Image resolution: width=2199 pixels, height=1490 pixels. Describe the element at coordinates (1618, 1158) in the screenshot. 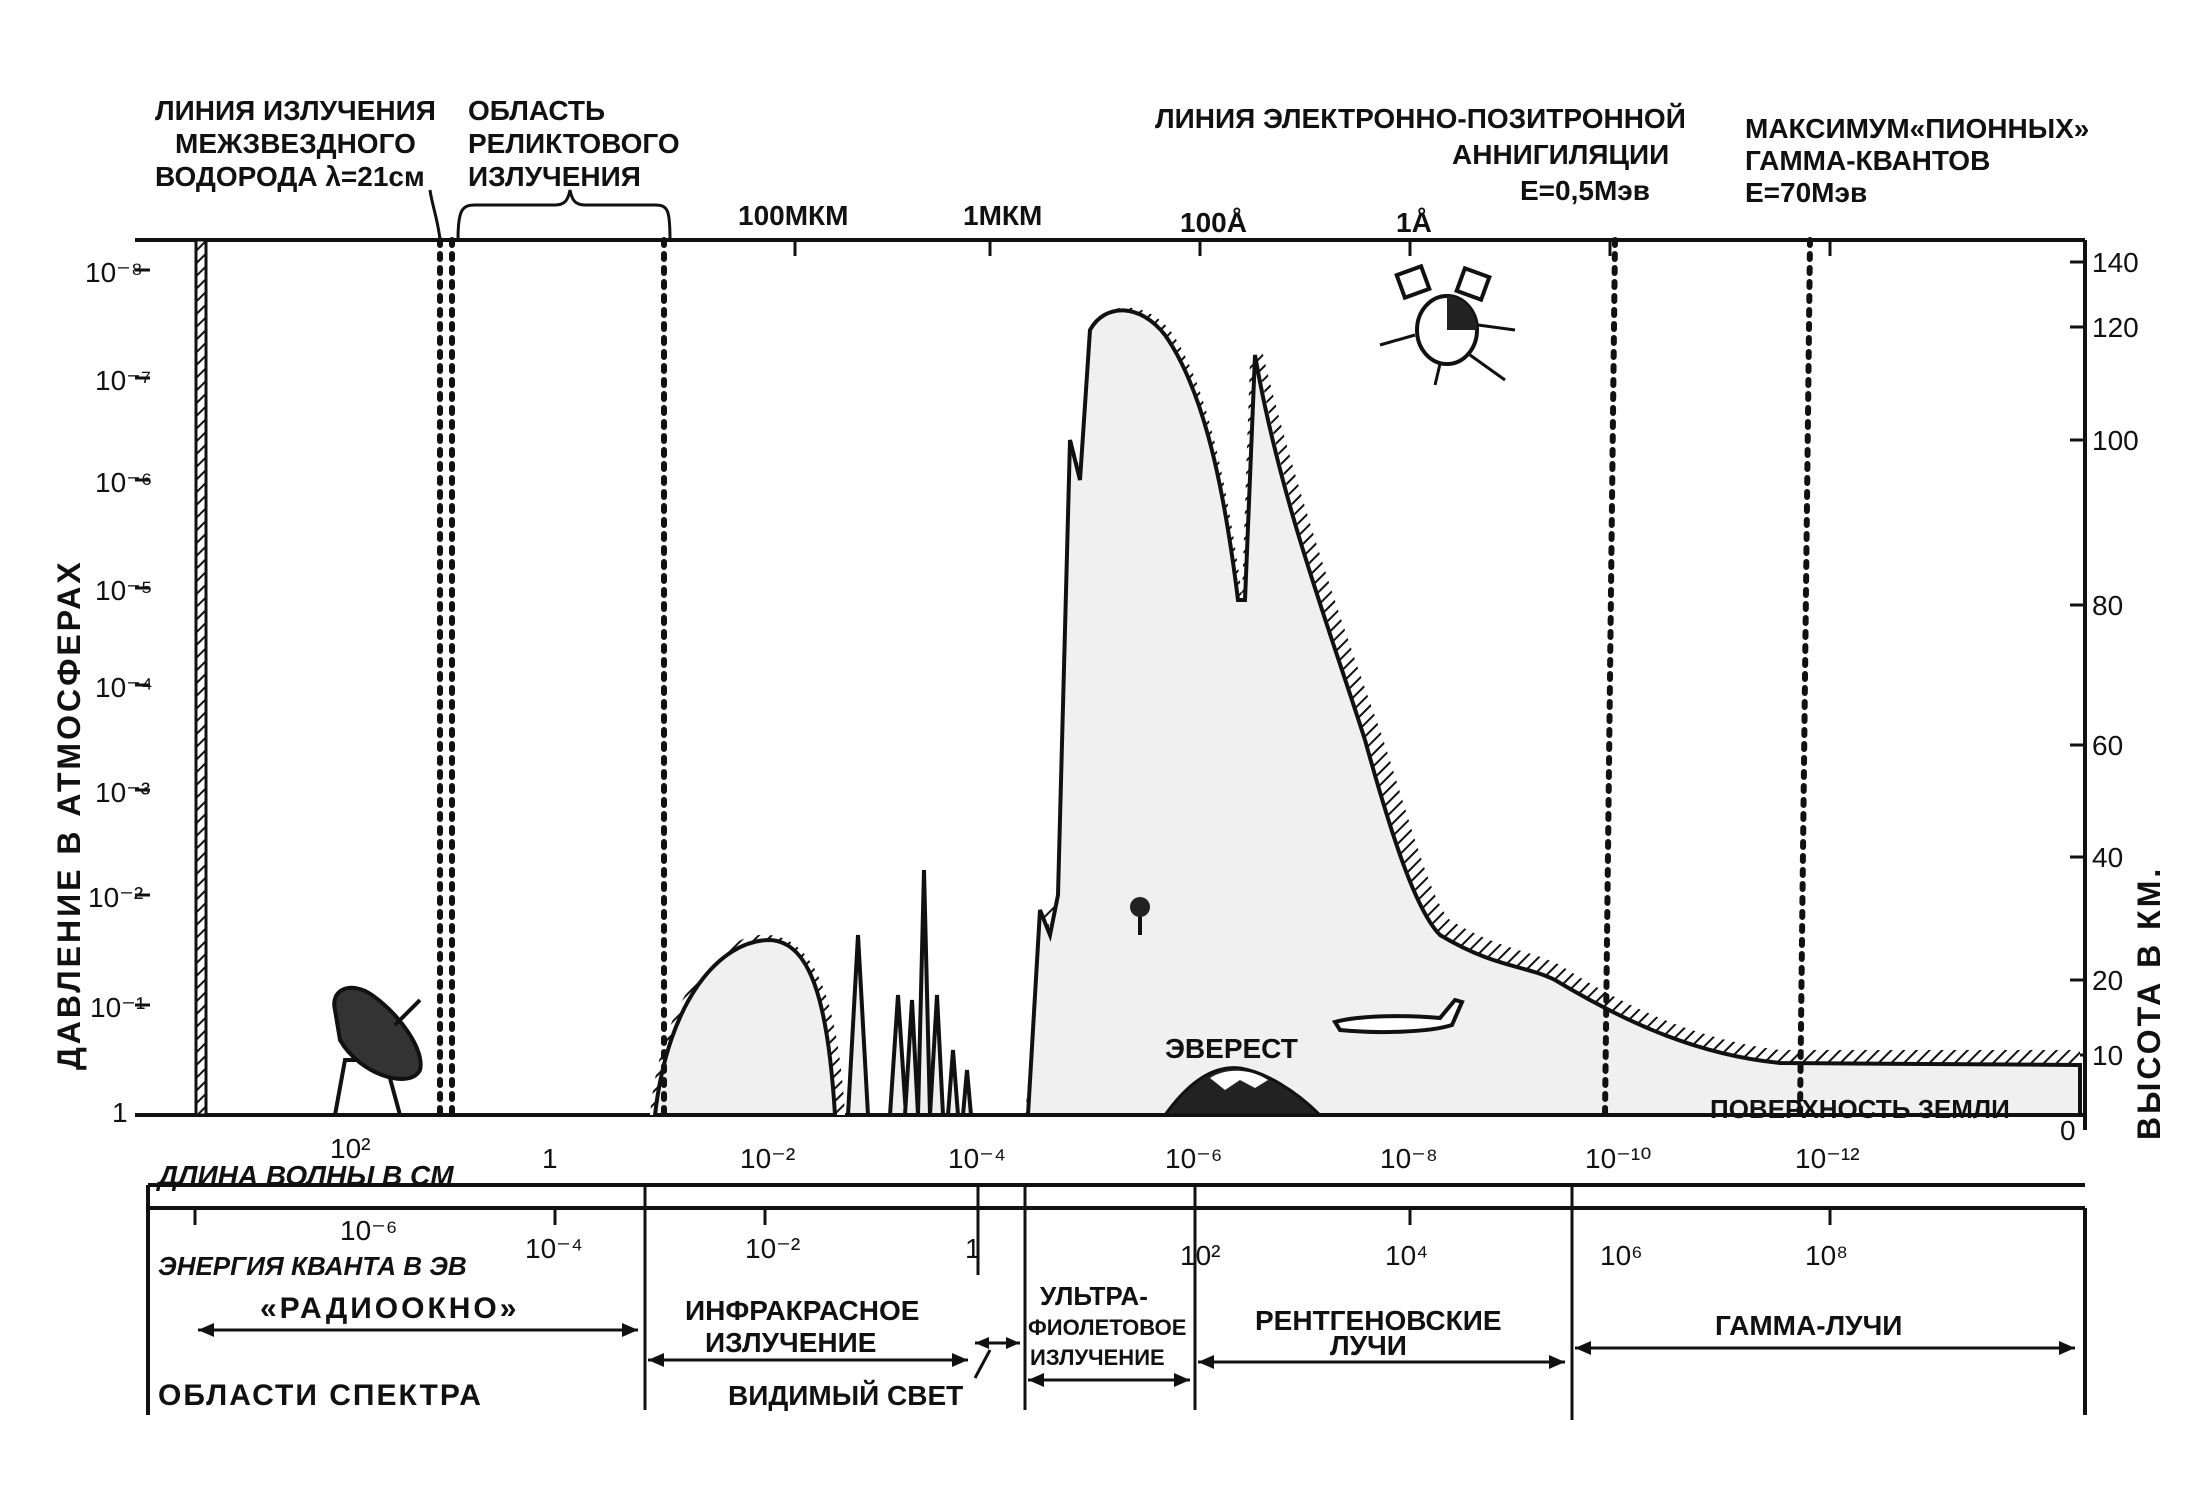

I see `wl-tick-7: 10⁻¹⁰` at that location.